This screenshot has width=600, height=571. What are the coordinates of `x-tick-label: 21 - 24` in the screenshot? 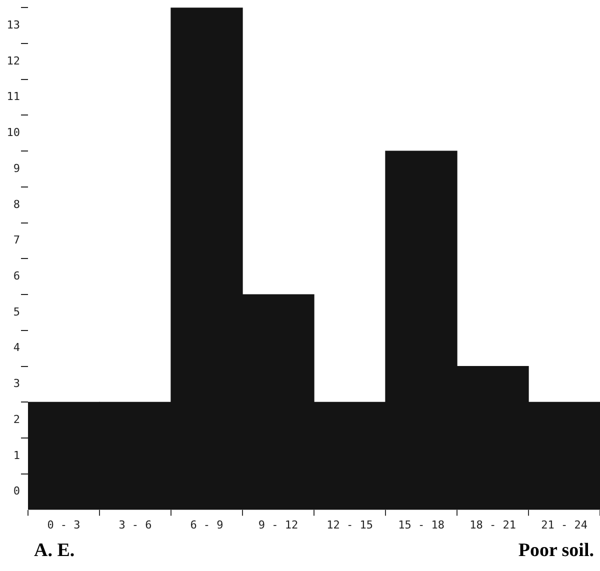 It's located at (564, 525).